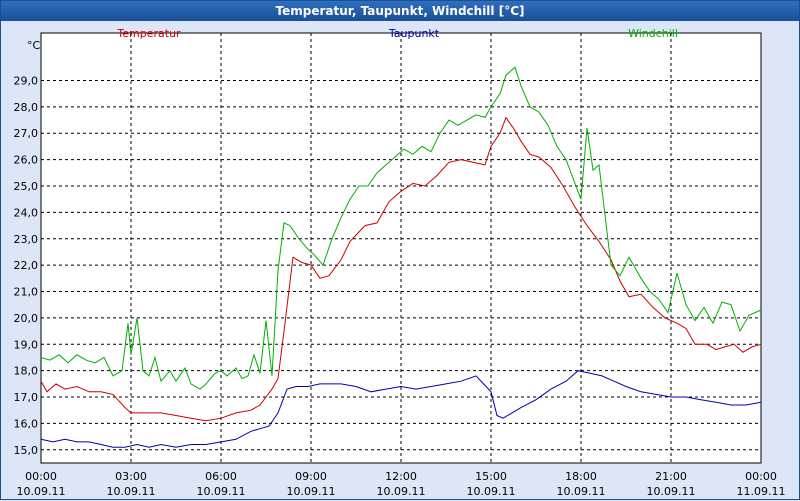 This screenshot has width=800, height=501. Describe the element at coordinates (26, 186) in the screenshot. I see `y-tick-label: 25,0` at that location.